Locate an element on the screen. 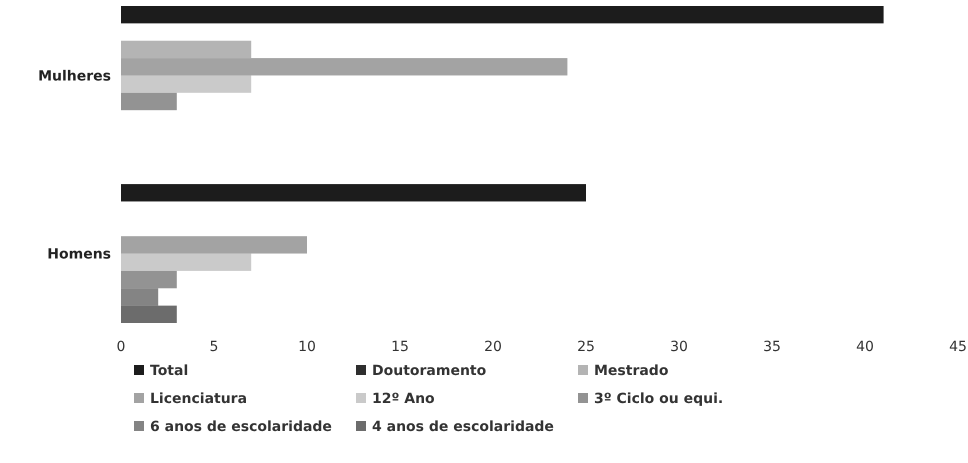  x-tick-label: 20 is located at coordinates (493, 347).